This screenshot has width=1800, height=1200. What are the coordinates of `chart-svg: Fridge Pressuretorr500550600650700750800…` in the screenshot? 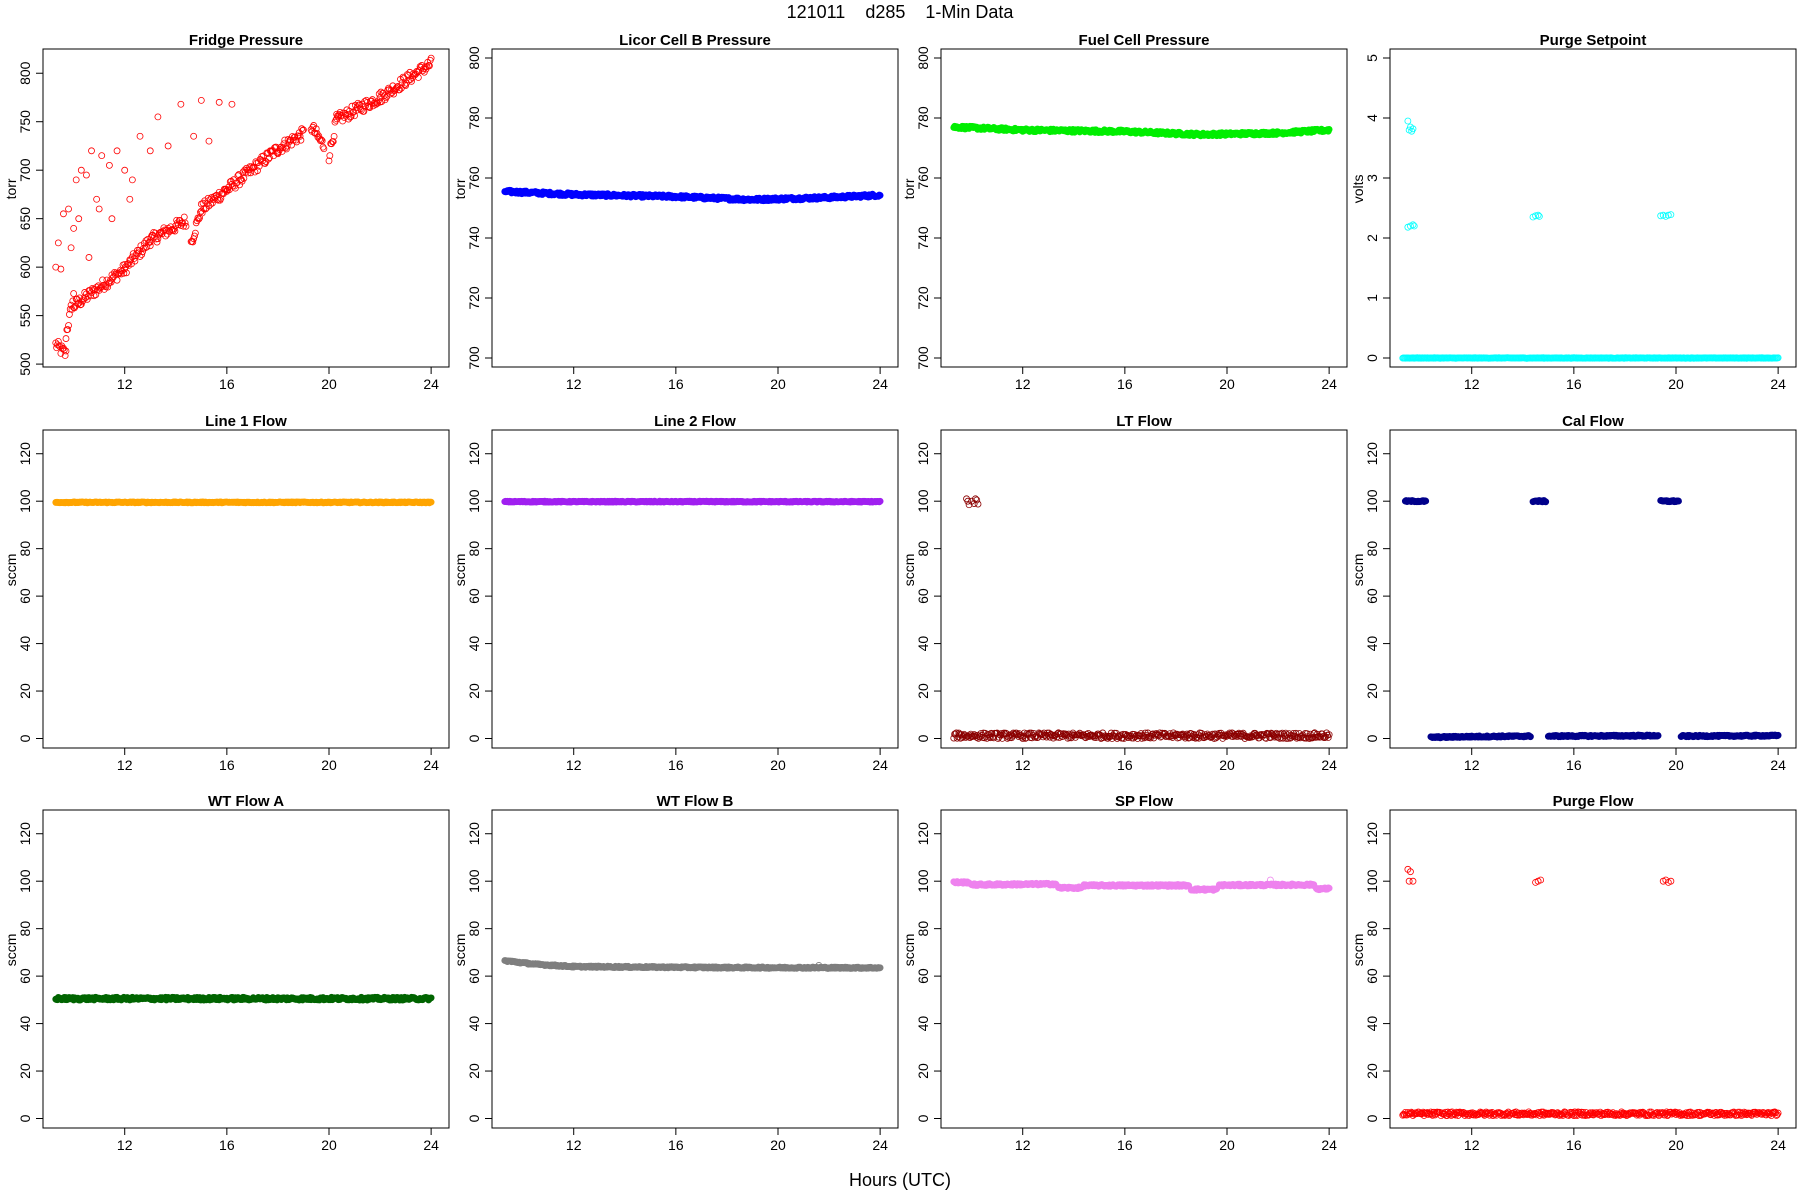 It's located at (226, 212).